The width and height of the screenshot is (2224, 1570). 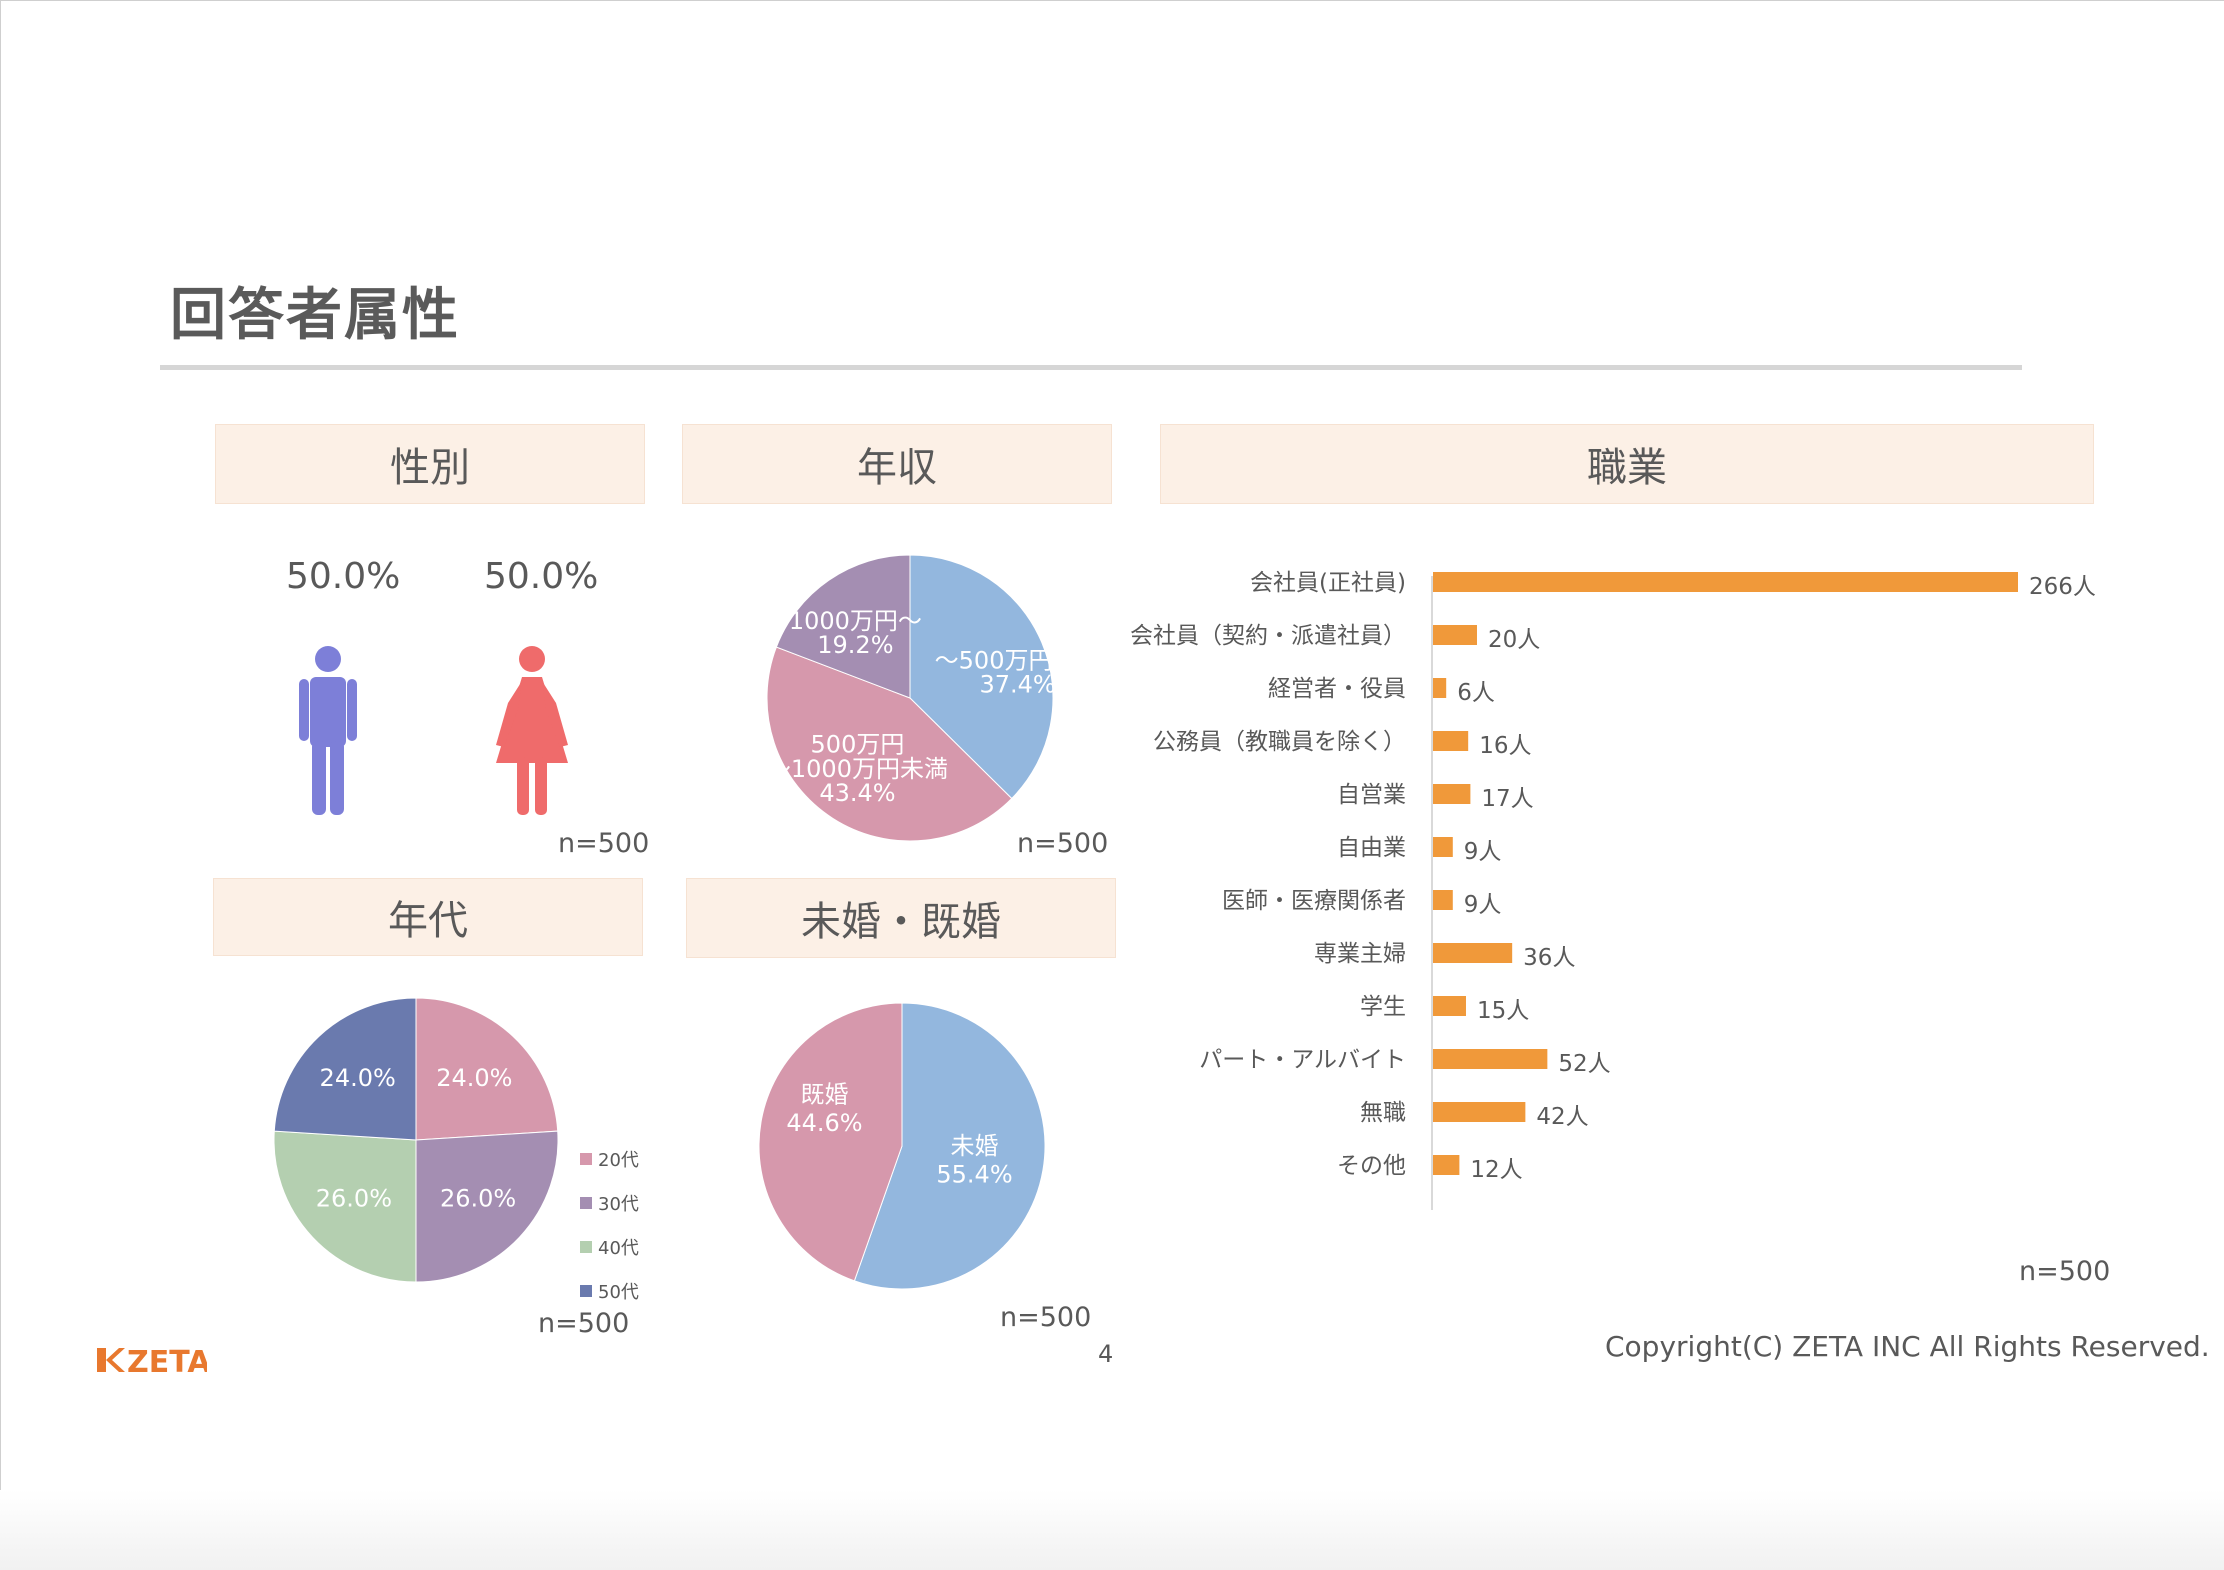 I want to click on bottom-shadow, so click(x=1112, y=1530).